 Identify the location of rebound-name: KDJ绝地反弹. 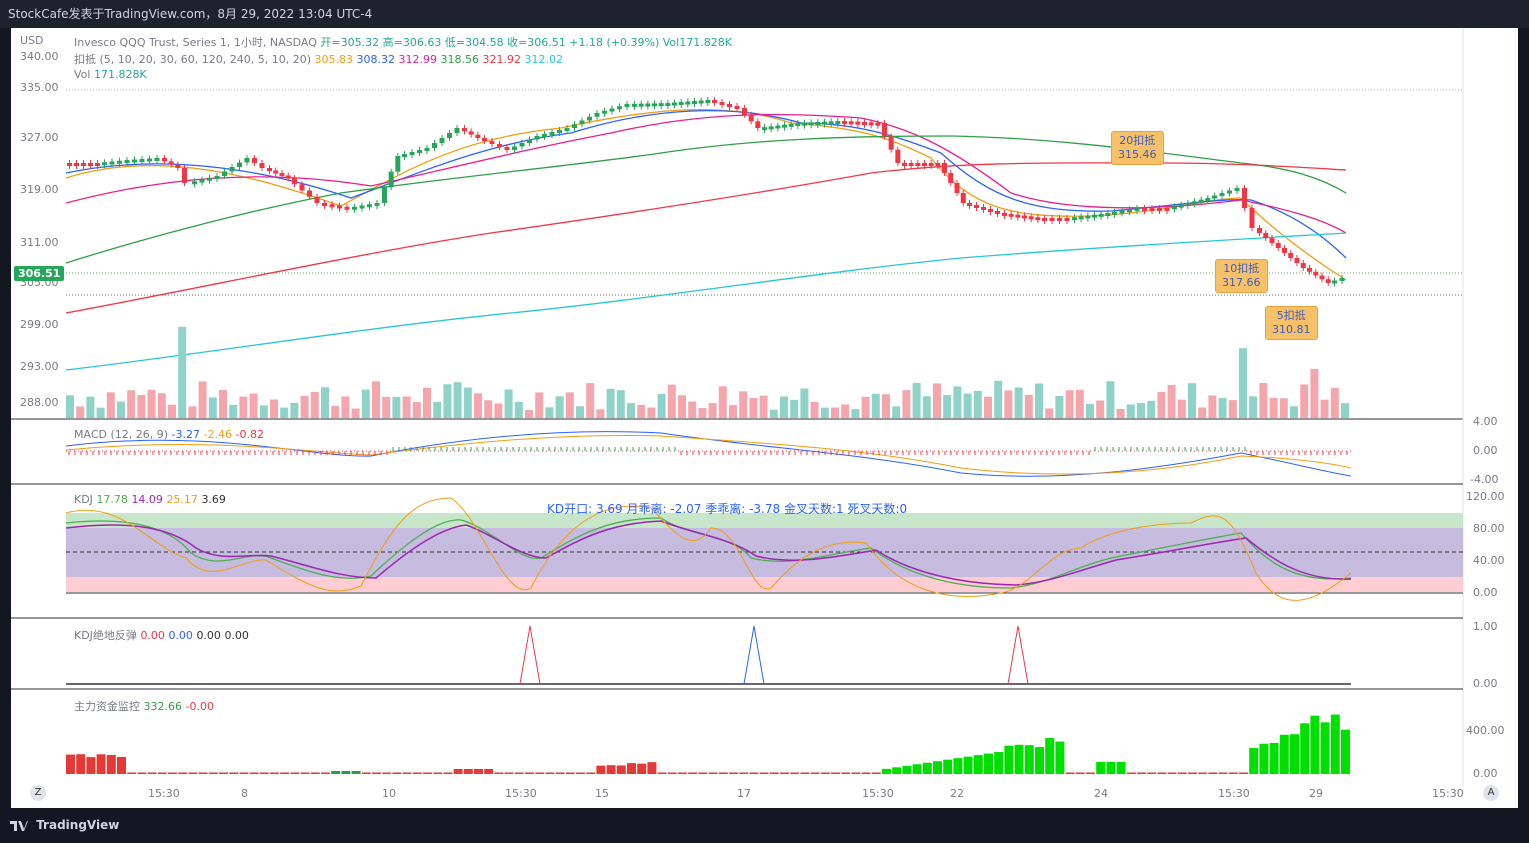
(105, 635).